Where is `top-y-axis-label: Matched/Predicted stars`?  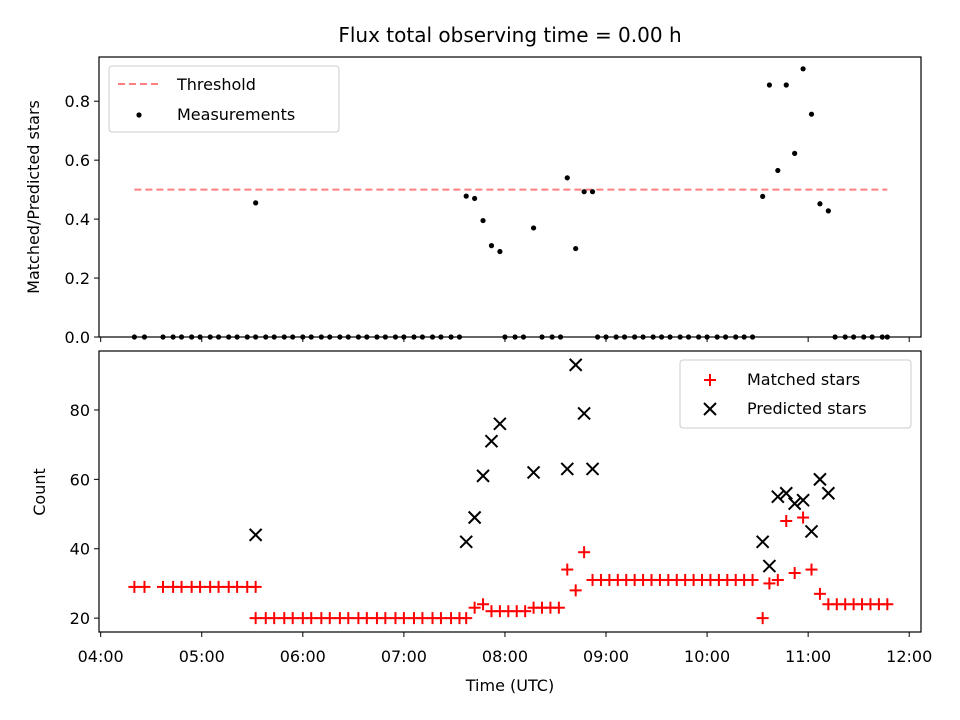 top-y-axis-label: Matched/Predicted stars is located at coordinates (33, 197).